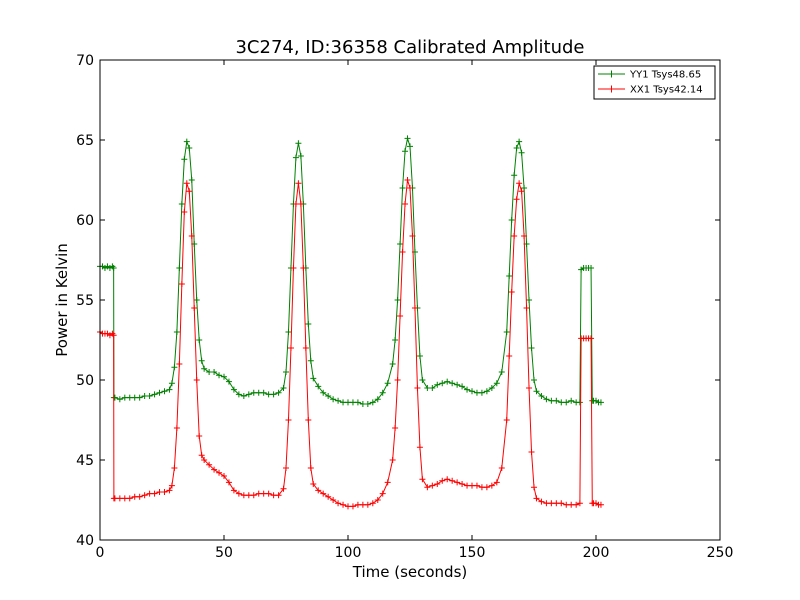 Image resolution: width=800 pixels, height=600 pixels. I want to click on x-tick-label: 50, so click(224, 553).